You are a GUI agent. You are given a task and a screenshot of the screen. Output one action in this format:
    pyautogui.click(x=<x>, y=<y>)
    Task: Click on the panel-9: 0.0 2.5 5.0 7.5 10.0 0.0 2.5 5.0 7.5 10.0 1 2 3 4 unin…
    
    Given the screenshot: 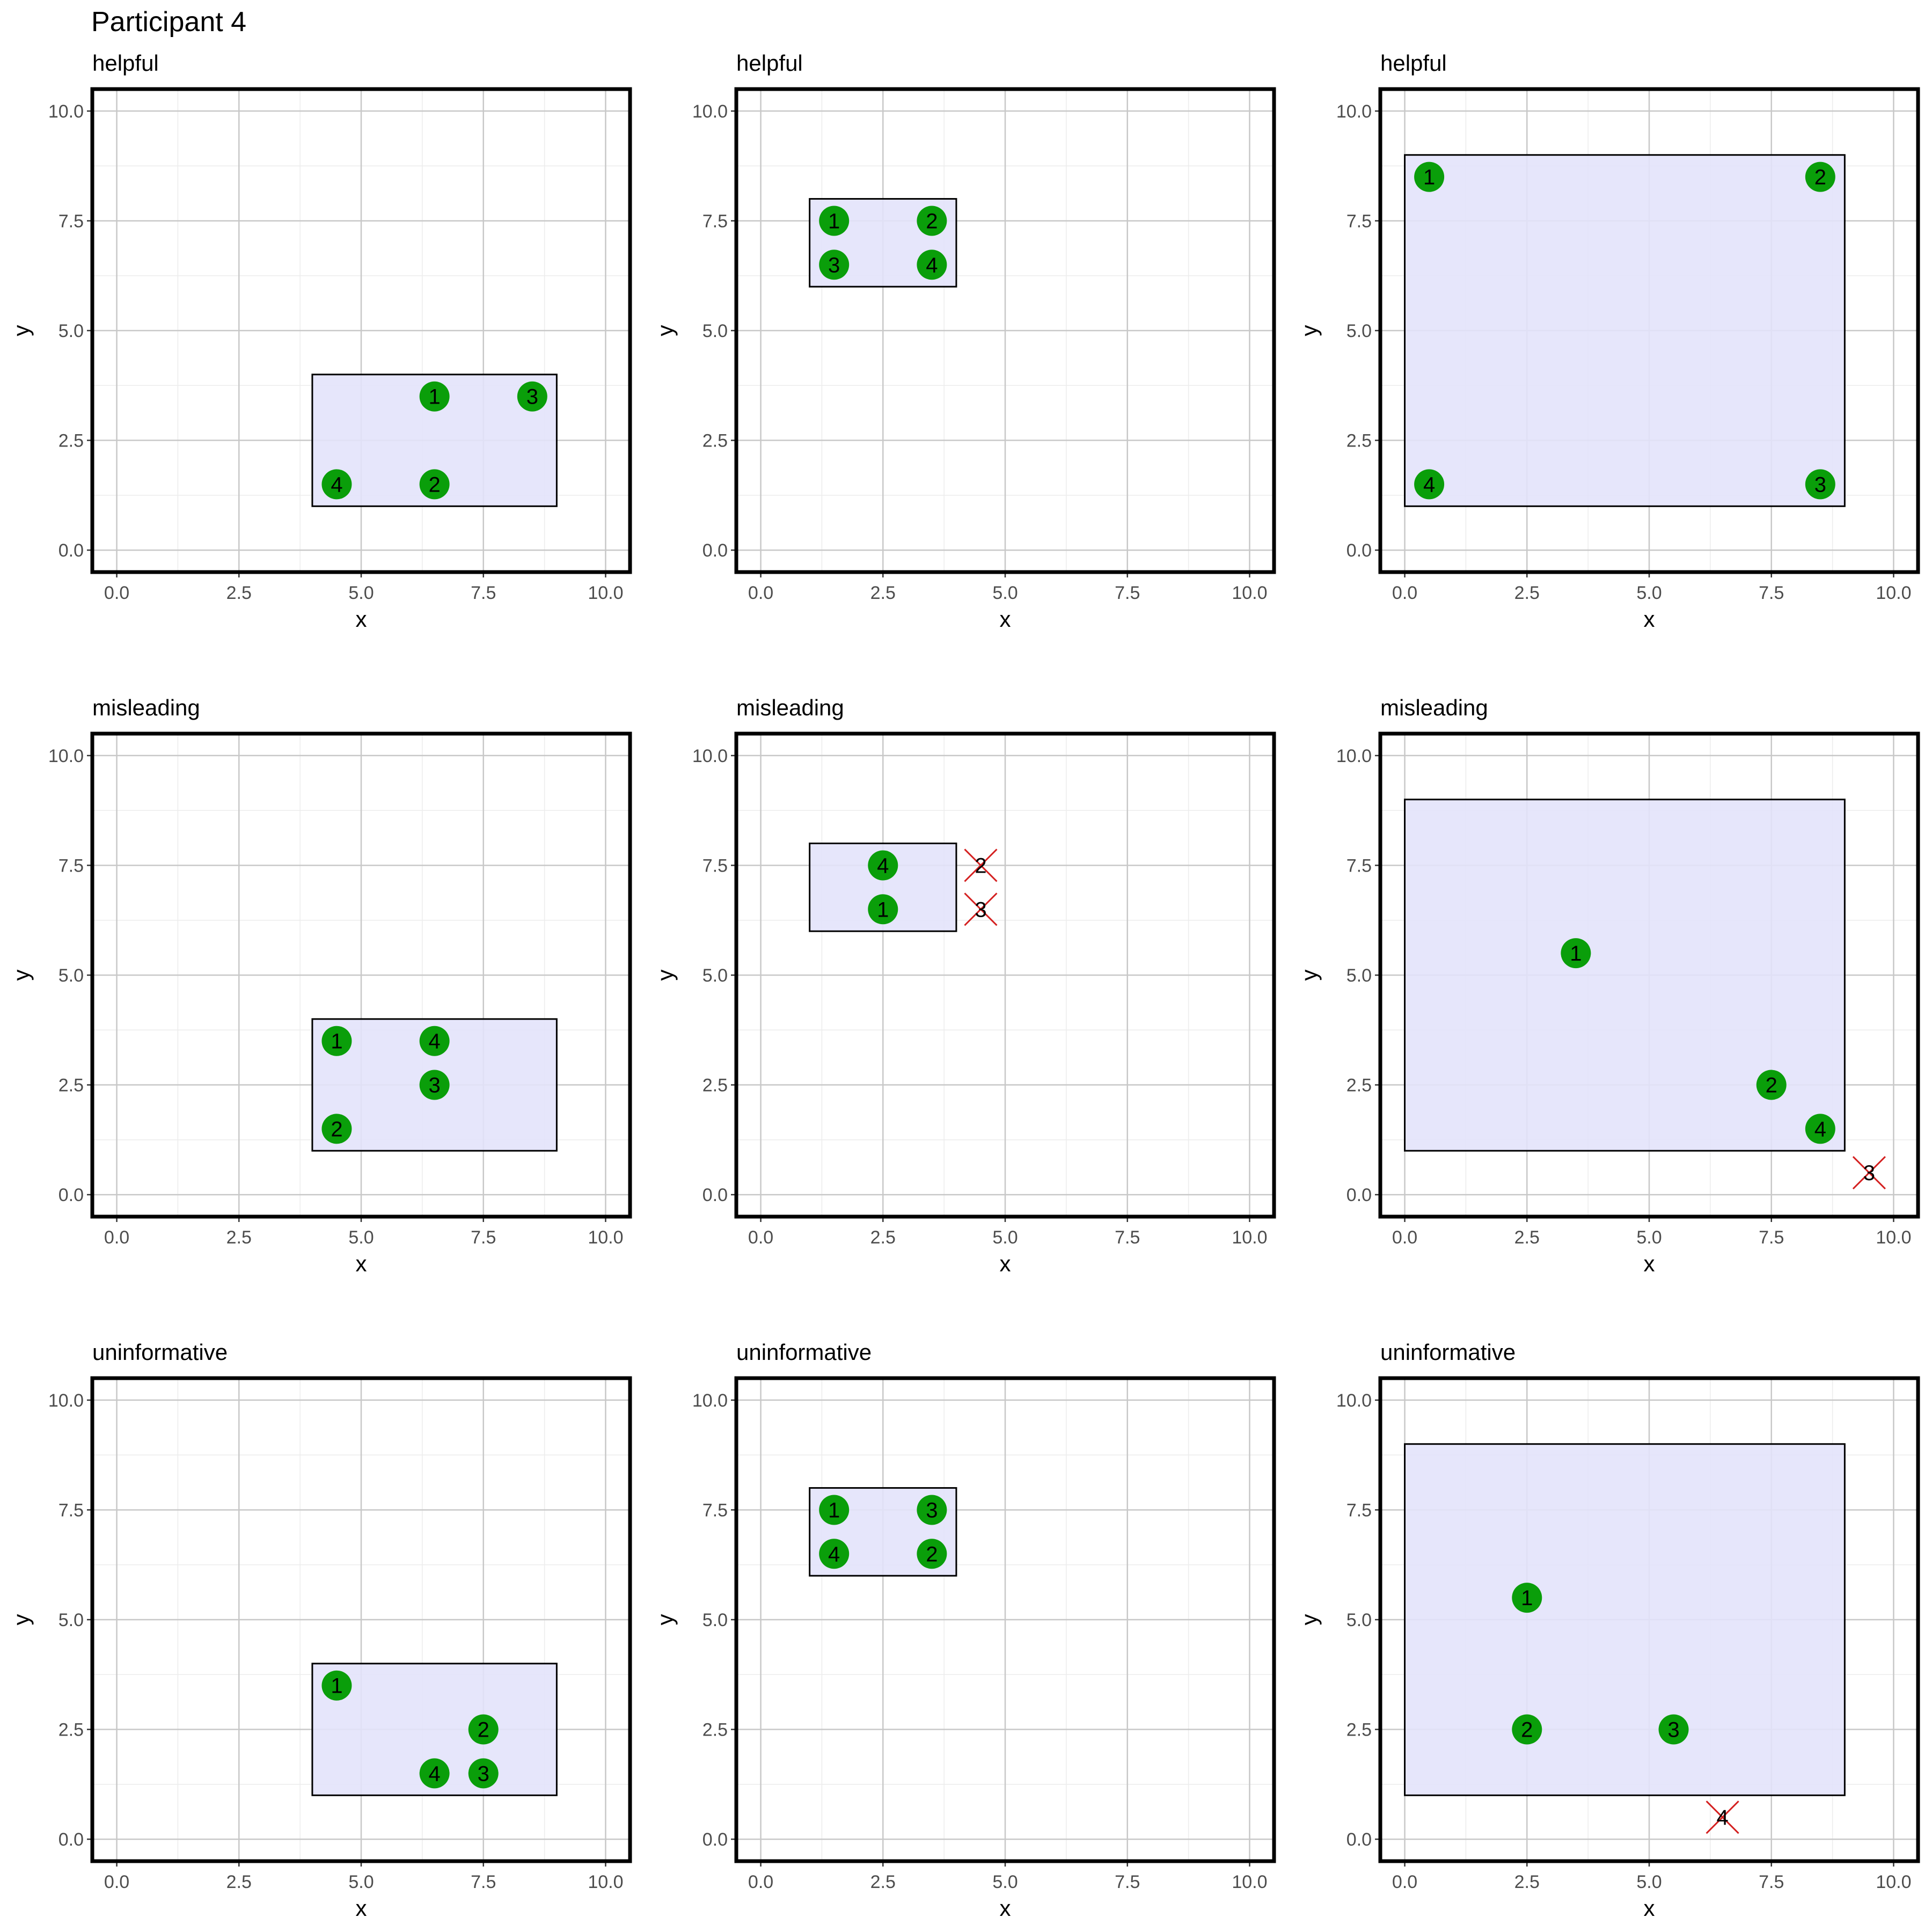 What is the action you would take?
    pyautogui.click(x=1608, y=1630)
    